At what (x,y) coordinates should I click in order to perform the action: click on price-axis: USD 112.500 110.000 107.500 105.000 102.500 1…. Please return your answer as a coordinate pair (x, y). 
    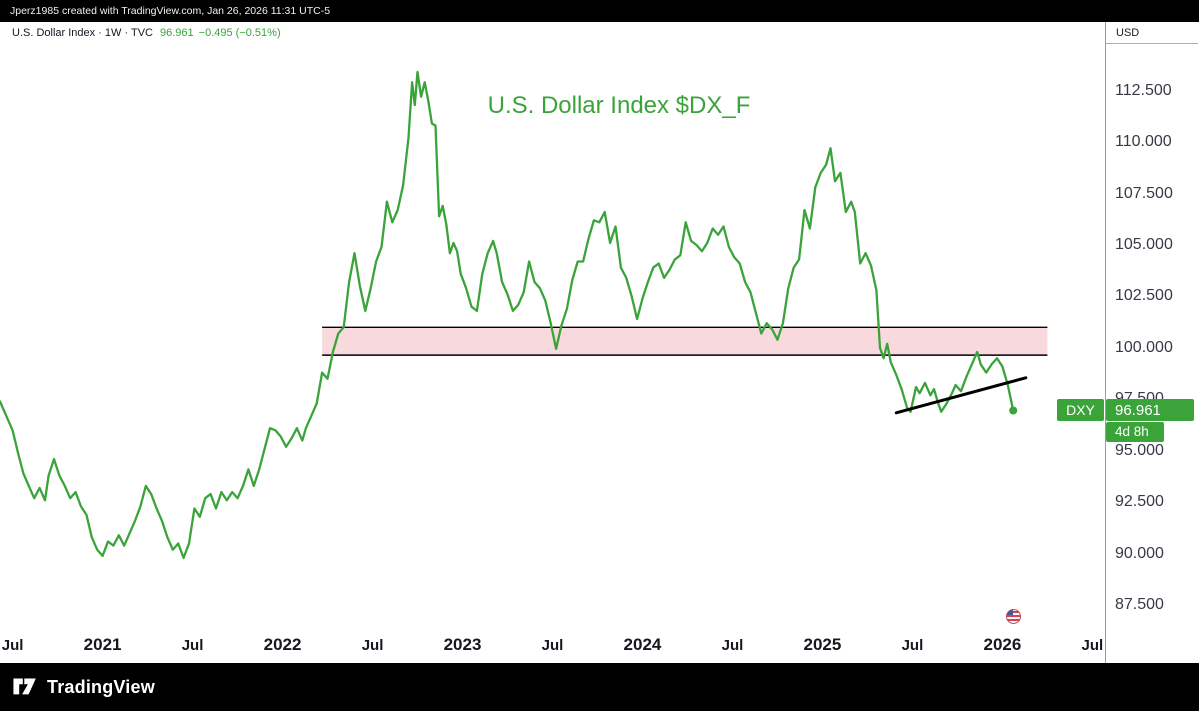
    Looking at the image, I should click on (1152, 342).